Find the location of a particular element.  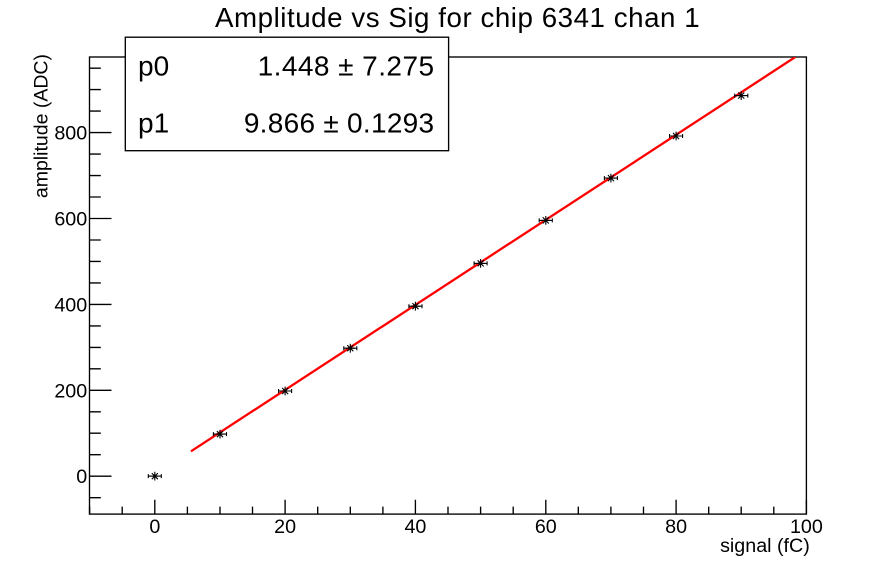

svg-text: 200 is located at coordinates (70, 391).